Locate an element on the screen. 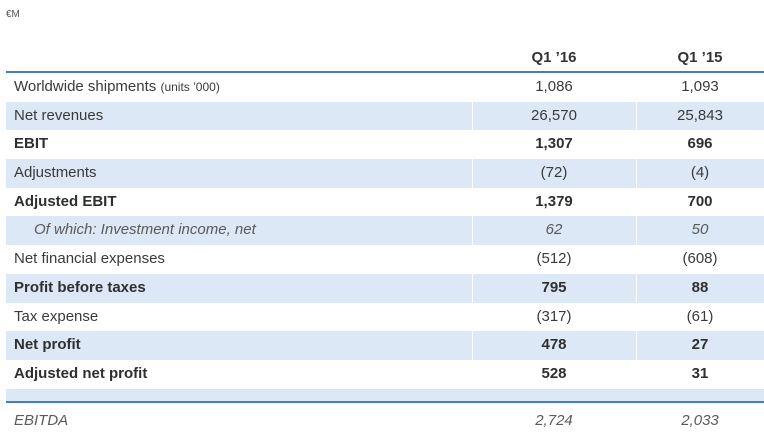 This screenshot has height=432, width=764. column-header-q1-15: Q1 ’15 is located at coordinates (700, 57).